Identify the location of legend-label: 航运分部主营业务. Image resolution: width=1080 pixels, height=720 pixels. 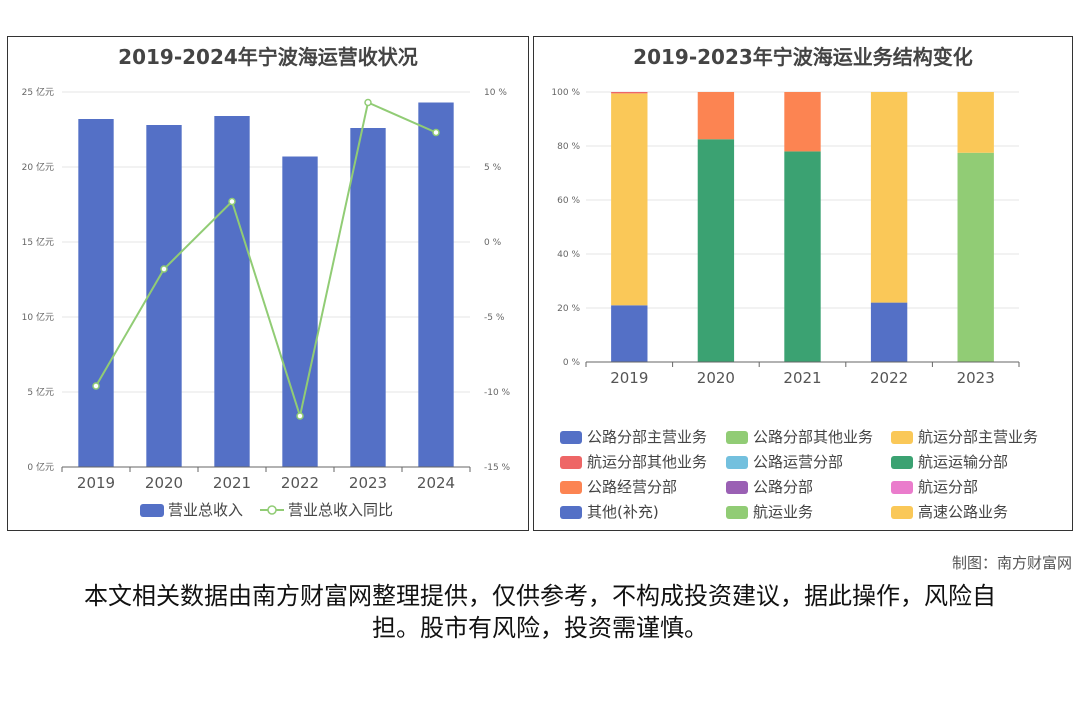
(978, 437).